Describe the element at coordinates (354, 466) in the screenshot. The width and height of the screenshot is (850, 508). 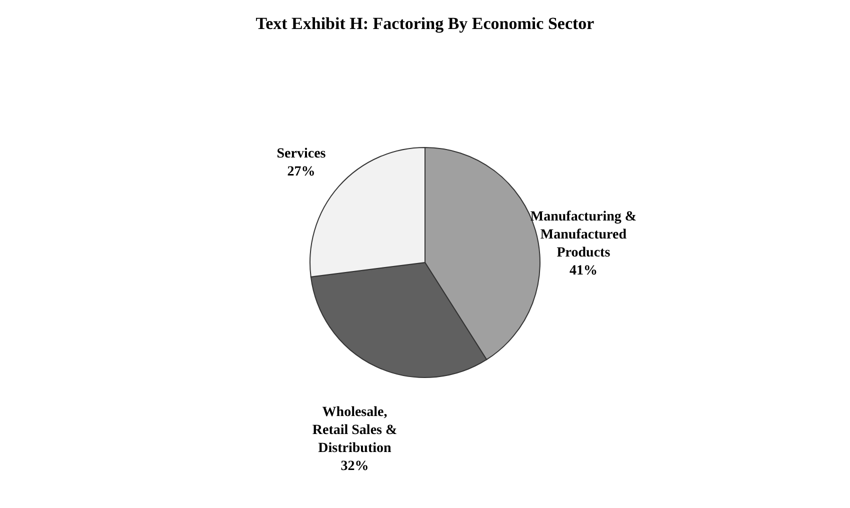
I see `data-label: 32%` at that location.